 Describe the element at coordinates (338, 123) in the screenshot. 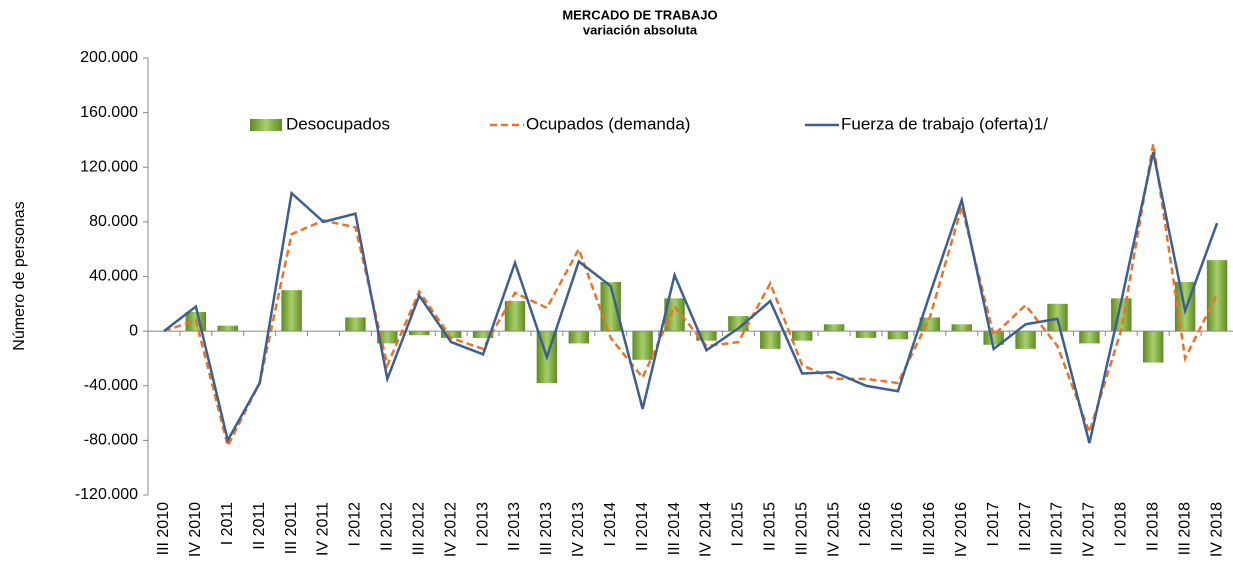

I see `legend-label: Desocupados` at that location.